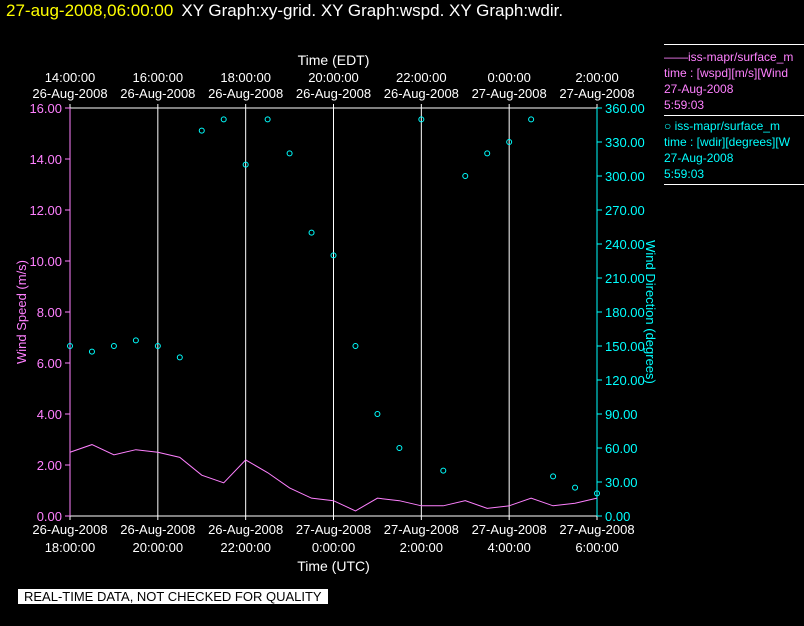 This screenshot has width=804, height=626. Describe the element at coordinates (684, 174) in the screenshot. I see `legend-series2-time: 5:59:03` at that location.